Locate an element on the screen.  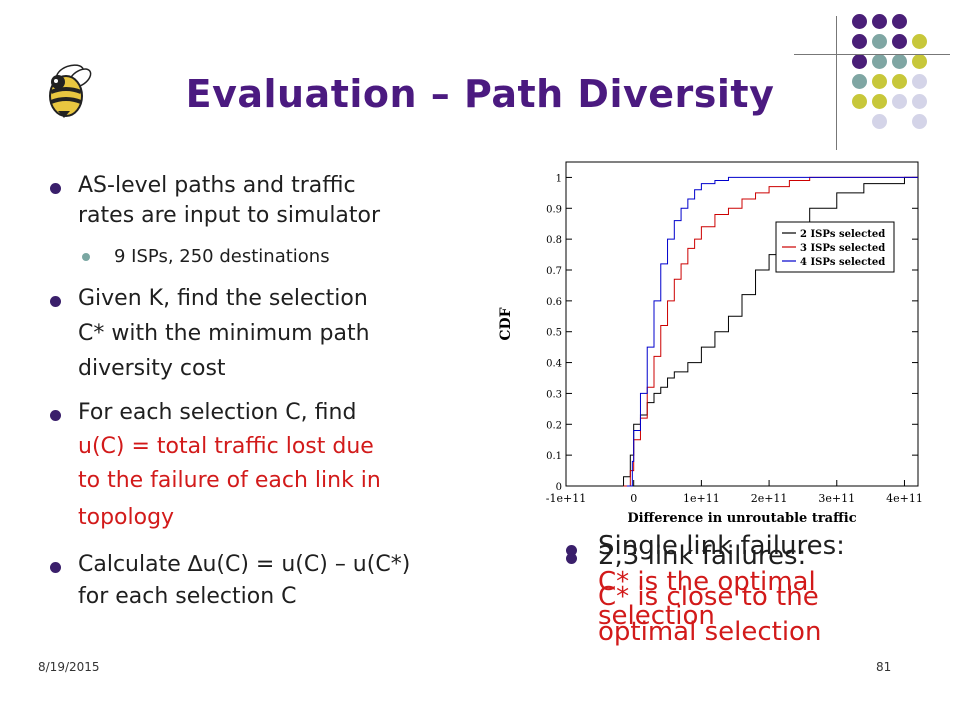
x-tick-label: -1e+11 is located at coordinates (566, 498).